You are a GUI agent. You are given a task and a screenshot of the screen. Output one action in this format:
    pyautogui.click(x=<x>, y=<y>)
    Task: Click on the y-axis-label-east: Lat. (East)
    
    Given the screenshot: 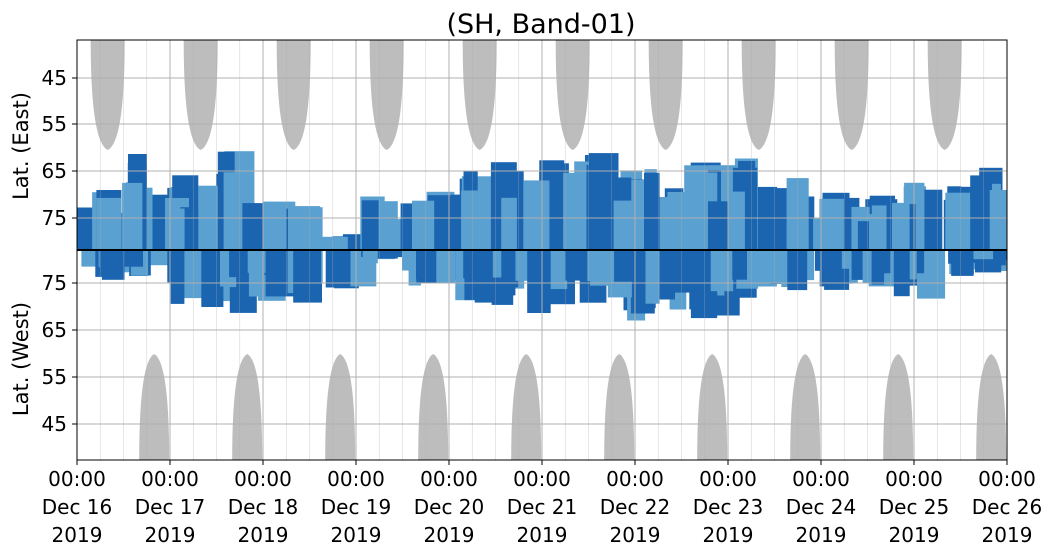 What is the action you would take?
    pyautogui.click(x=21, y=146)
    